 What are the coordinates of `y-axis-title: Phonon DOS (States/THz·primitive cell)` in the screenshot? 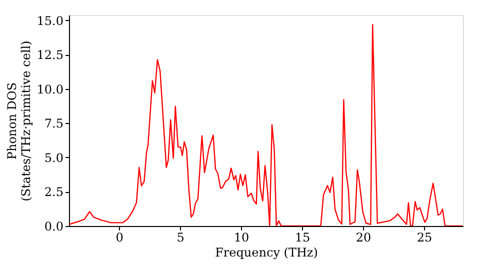 It's located at (18, 121).